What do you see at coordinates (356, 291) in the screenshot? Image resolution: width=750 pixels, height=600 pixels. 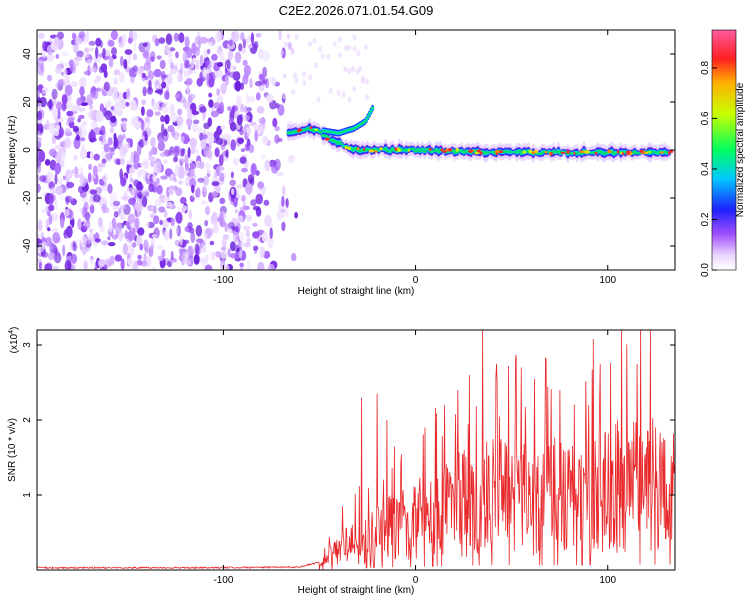 I see `spectrogram-x-label: Height of straight line (km)` at bounding box center [356, 291].